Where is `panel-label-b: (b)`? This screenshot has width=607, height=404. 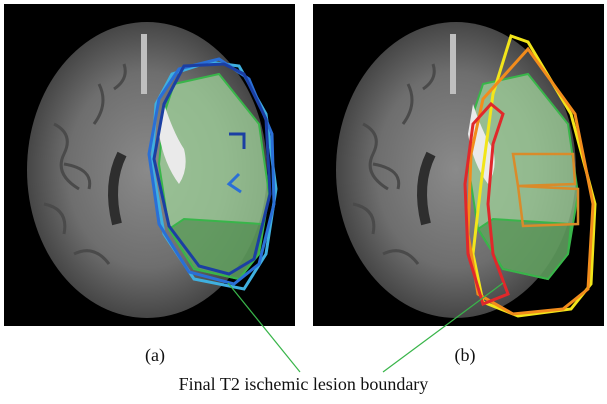
panel-label-b: (b) is located at coordinates (465, 355).